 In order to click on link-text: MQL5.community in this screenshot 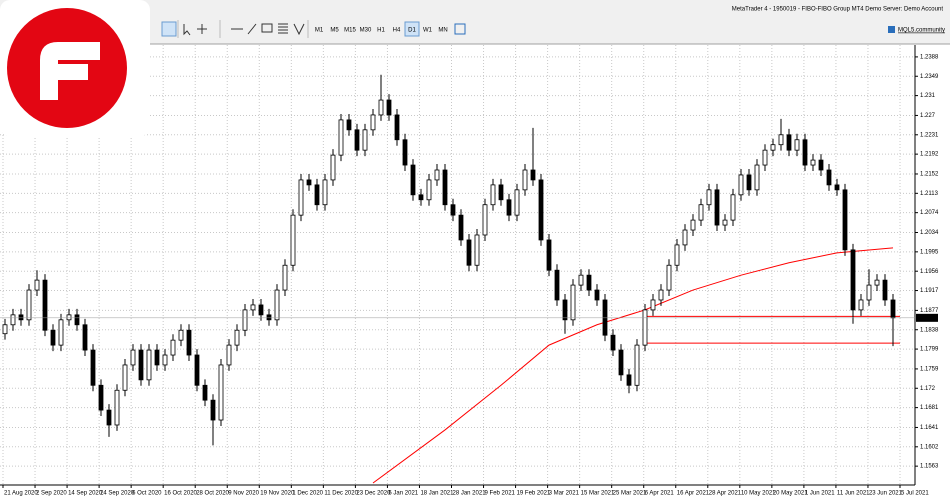, I will do `click(921, 31)`.